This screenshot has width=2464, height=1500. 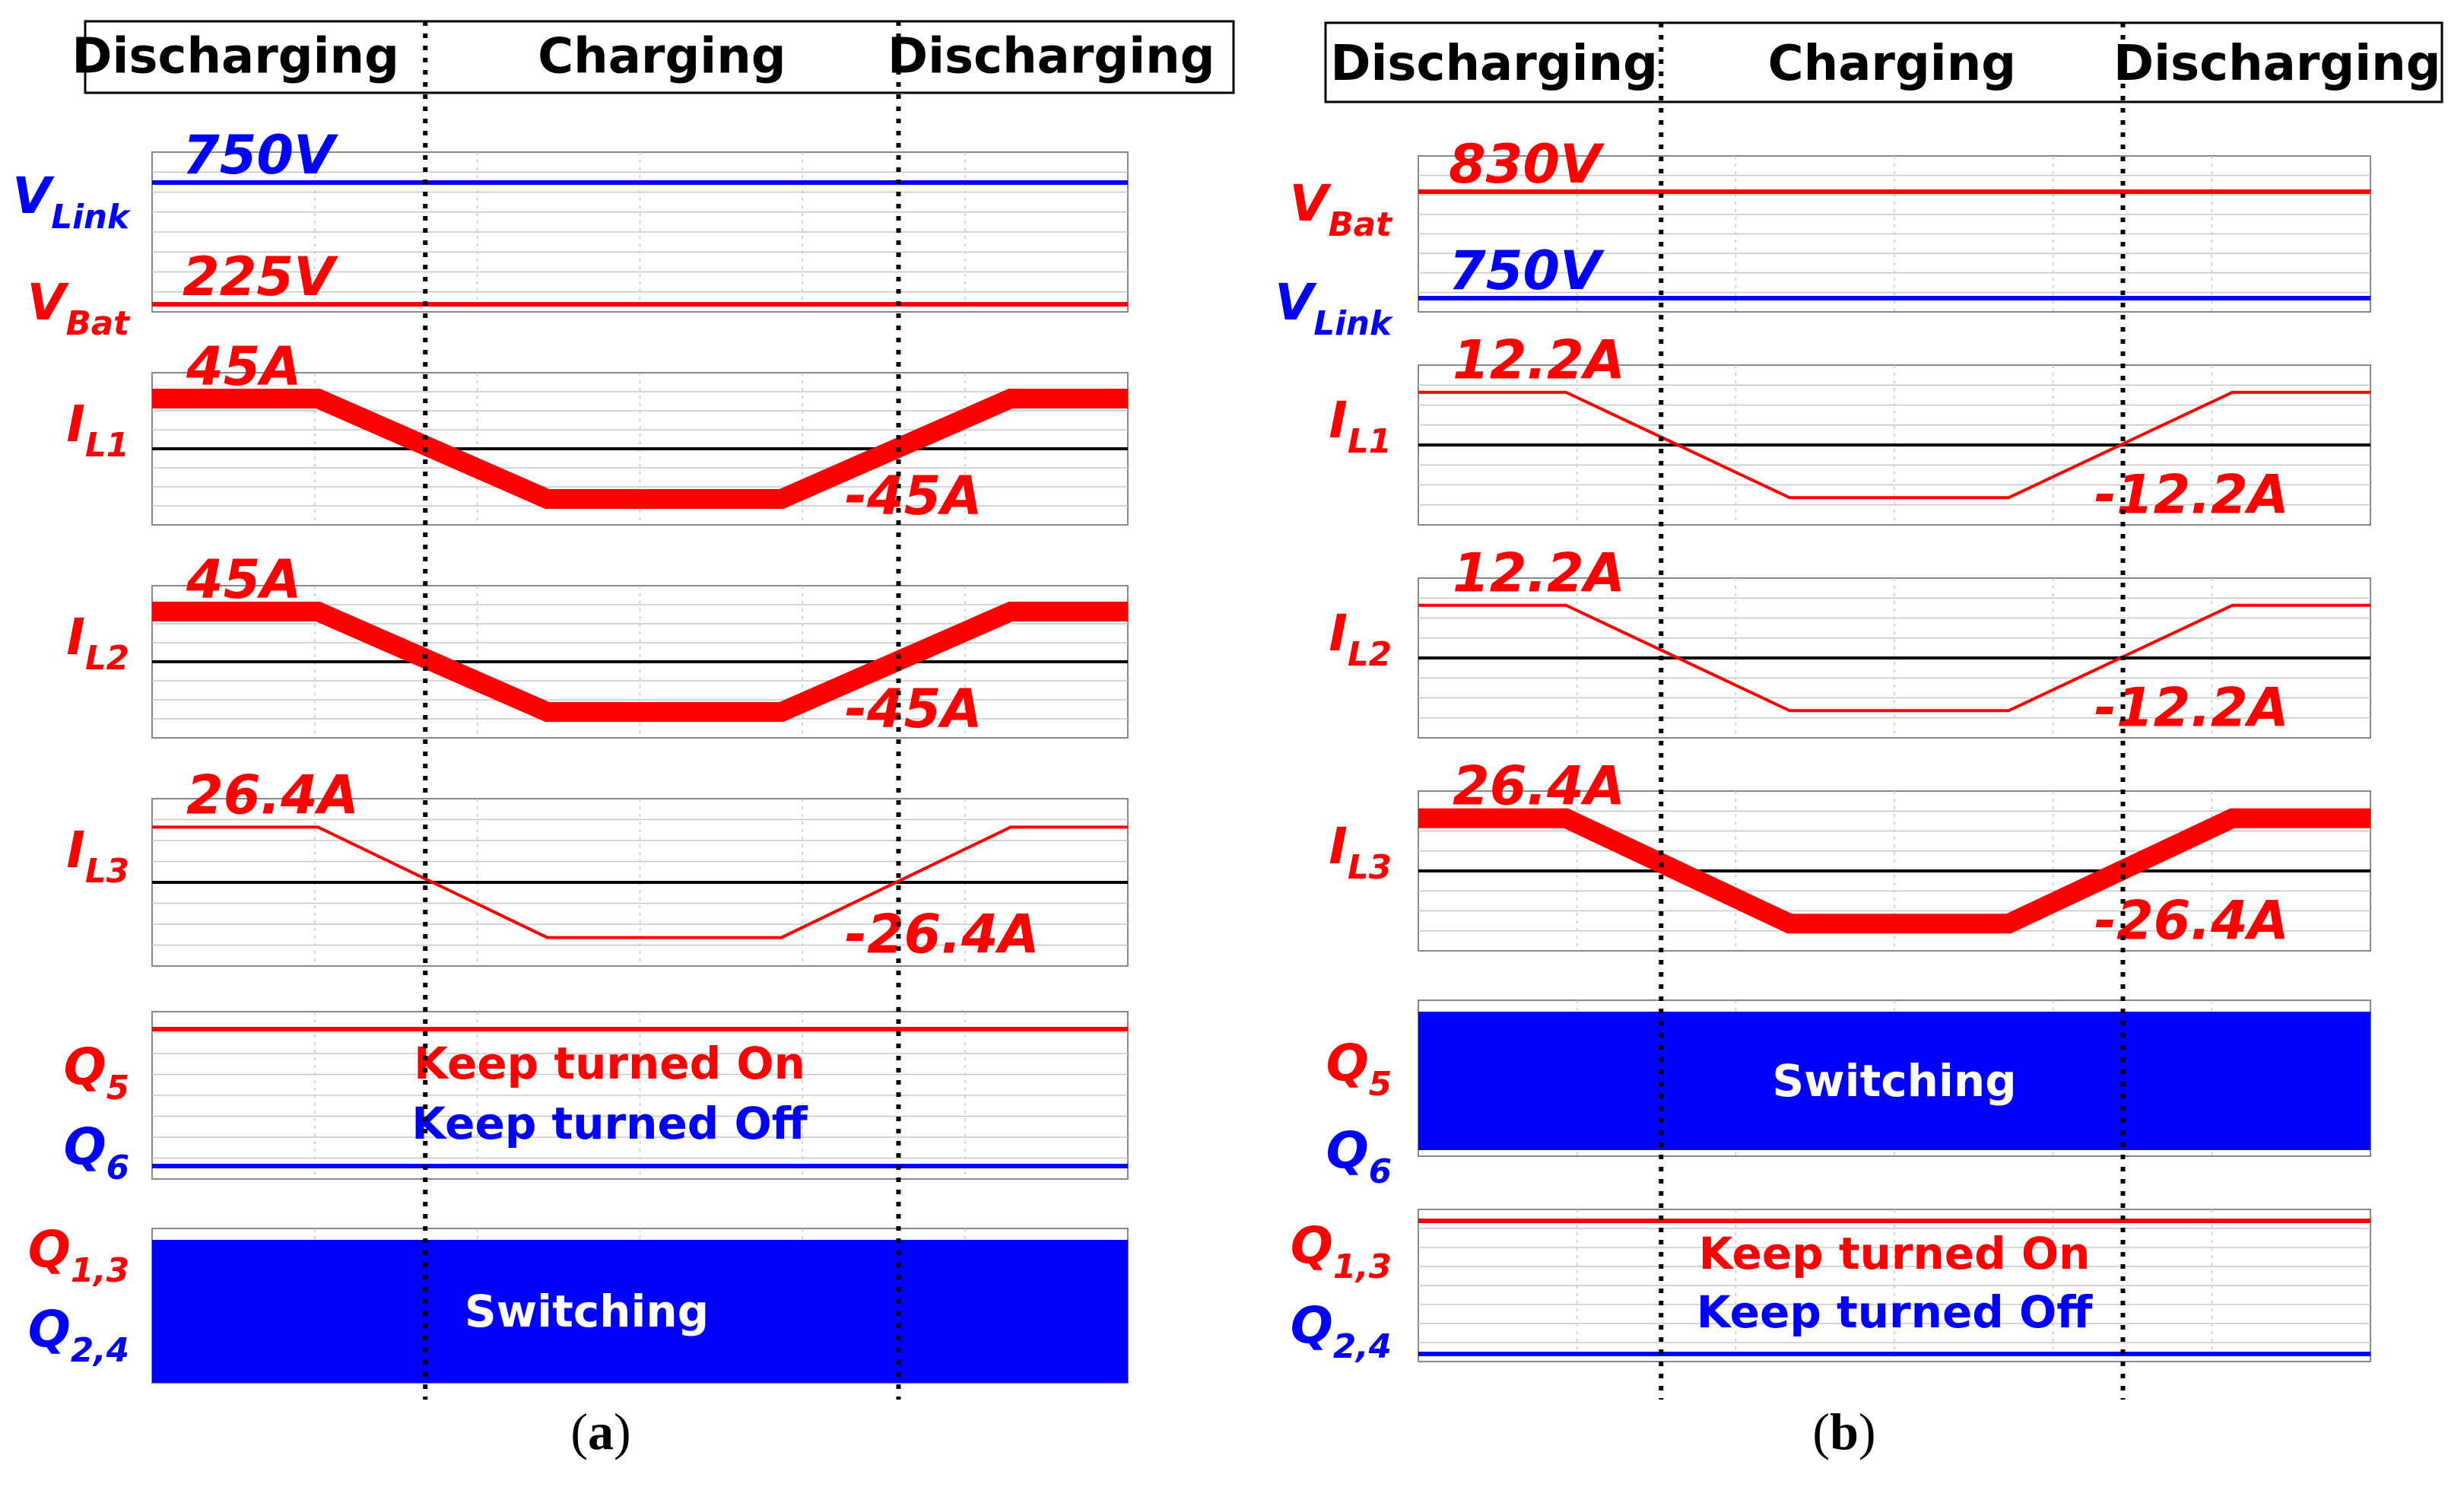 I want to click on trace-trace-label: IL1, so click(x=1360, y=426).